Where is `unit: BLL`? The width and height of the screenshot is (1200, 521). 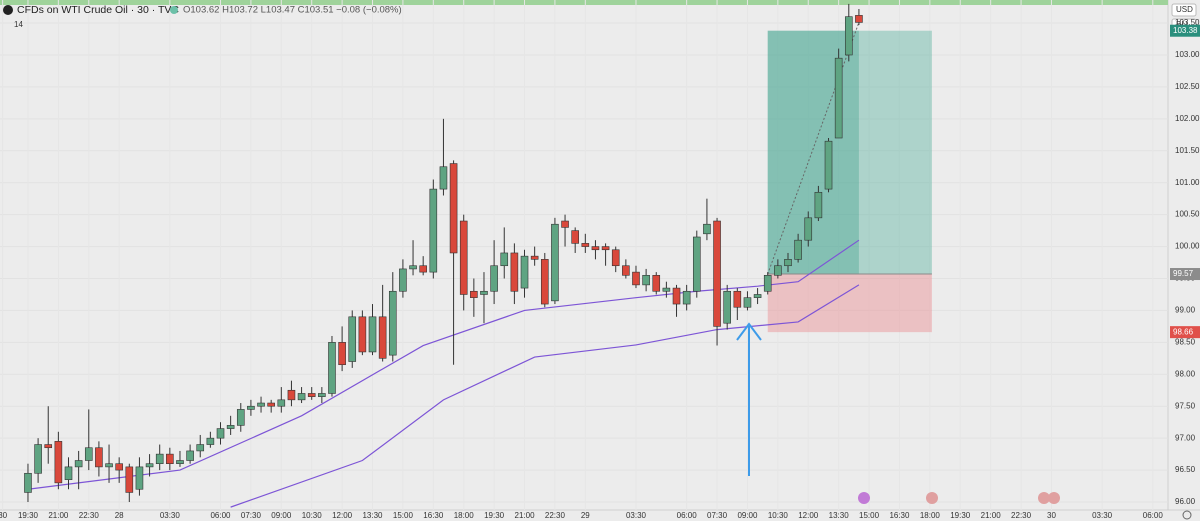 unit: BLL is located at coordinates (1183, 24).